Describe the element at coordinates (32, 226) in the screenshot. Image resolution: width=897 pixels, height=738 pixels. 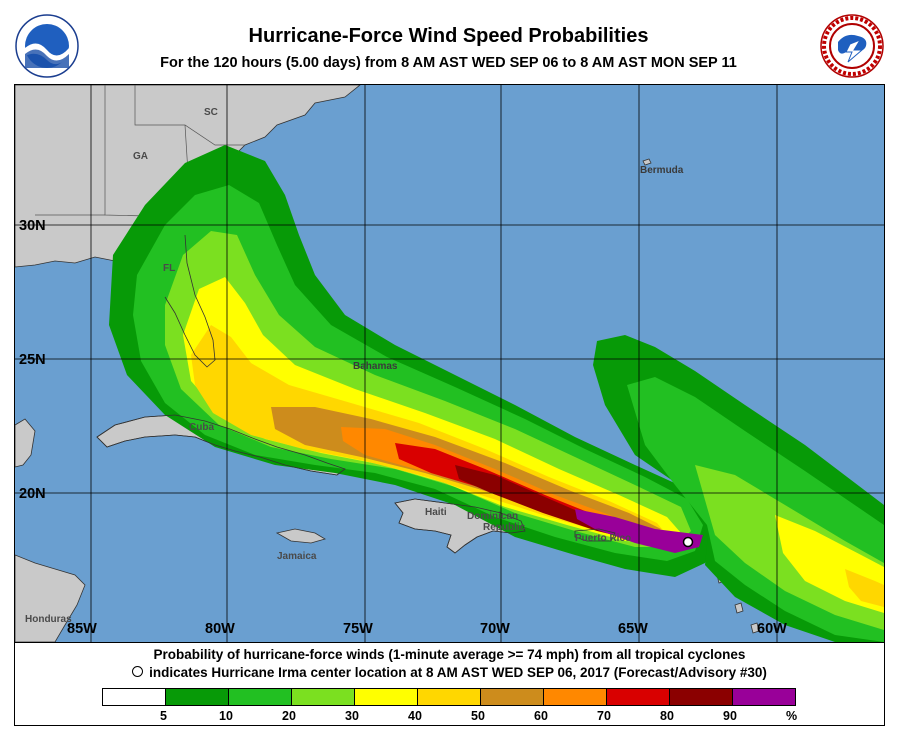
I see `lat-label-30n: 30N` at that location.